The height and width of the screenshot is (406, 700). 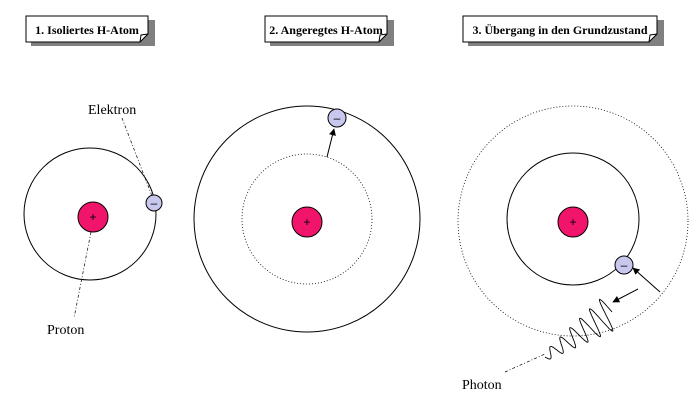 What do you see at coordinates (579, 329) in the screenshot?
I see `photon-wave` at bounding box center [579, 329].